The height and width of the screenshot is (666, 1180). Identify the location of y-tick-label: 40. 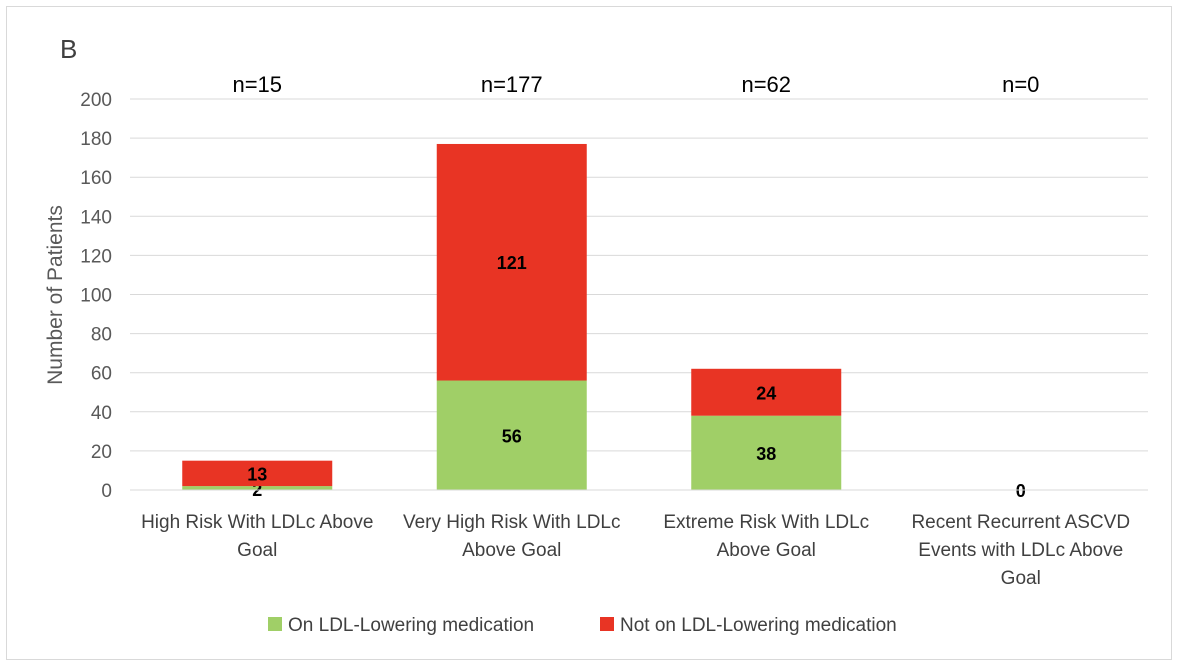
(101, 413).